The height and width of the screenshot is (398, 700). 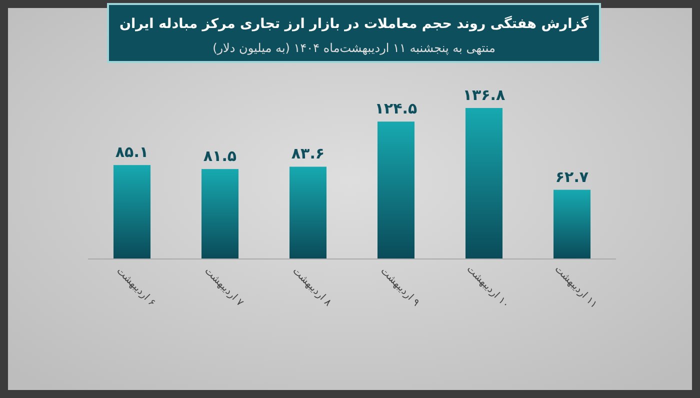 I want to click on data-label: ۸۱.۵, so click(x=220, y=156).